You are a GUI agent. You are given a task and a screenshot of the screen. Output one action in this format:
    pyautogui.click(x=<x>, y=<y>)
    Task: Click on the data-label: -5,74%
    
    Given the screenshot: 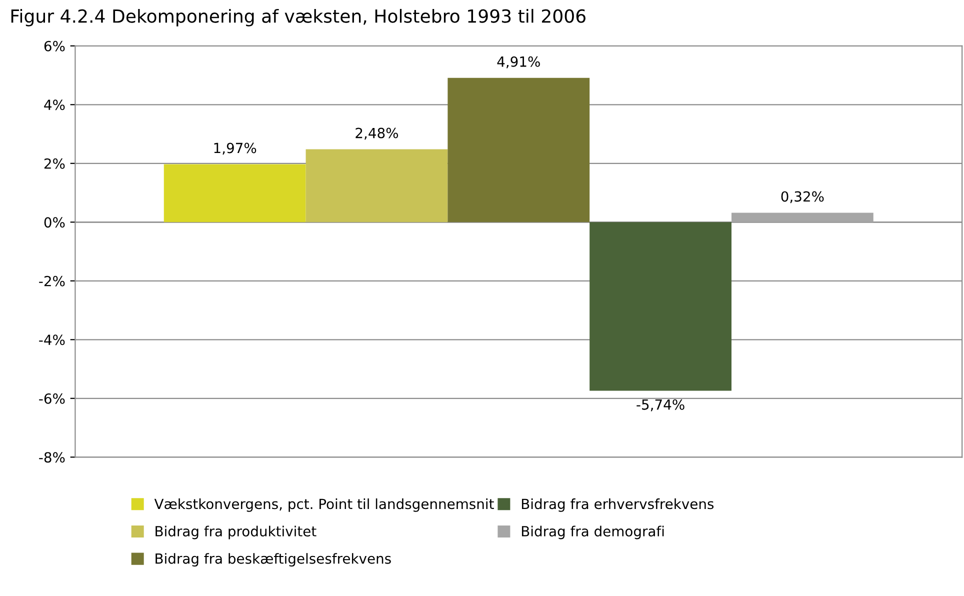 What is the action you would take?
    pyautogui.click(x=660, y=405)
    